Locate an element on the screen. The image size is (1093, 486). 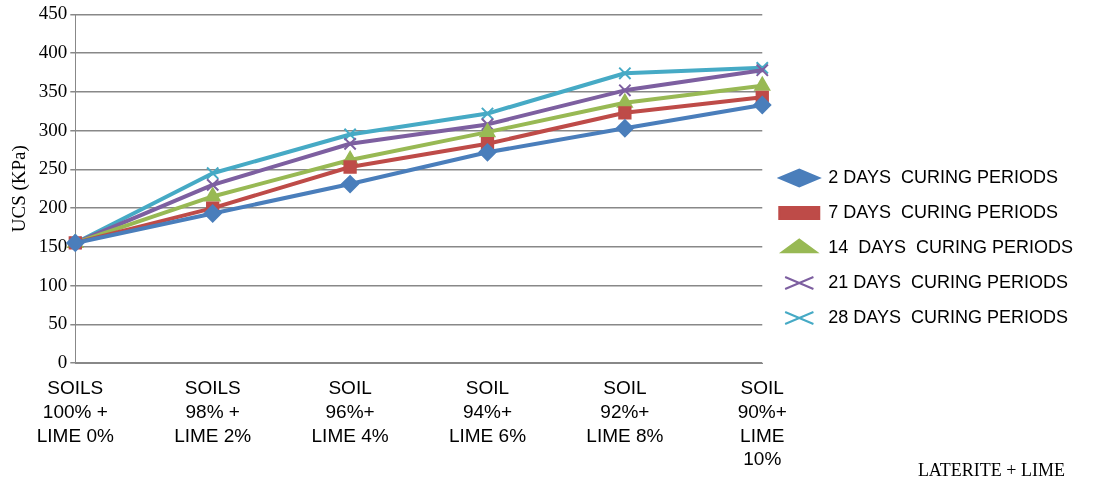
y-tick-label: 0 is located at coordinates (62, 361).